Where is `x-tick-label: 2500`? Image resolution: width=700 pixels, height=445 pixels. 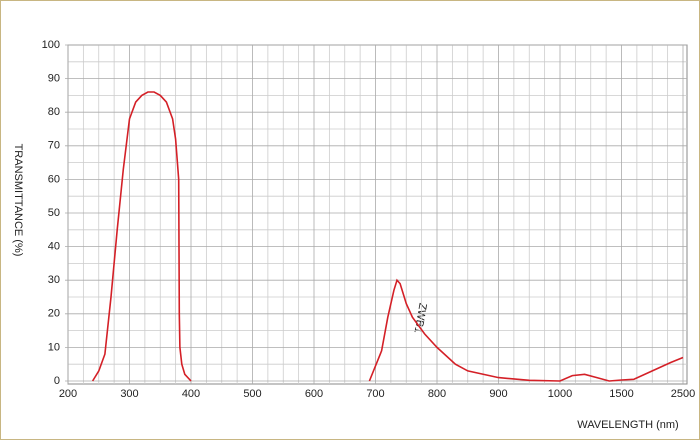 x-tick-label: 2500 is located at coordinates (683, 394).